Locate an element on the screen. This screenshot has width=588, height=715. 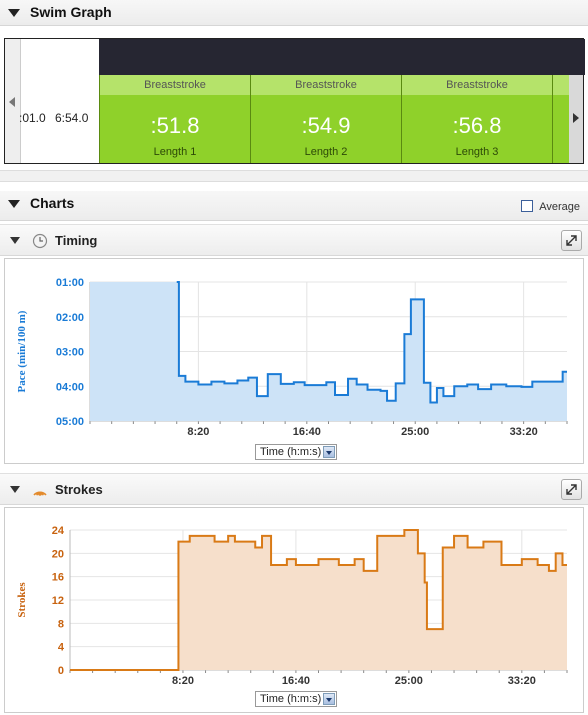
strokes-select-value: Time (h:m:s) is located at coordinates (291, 699).